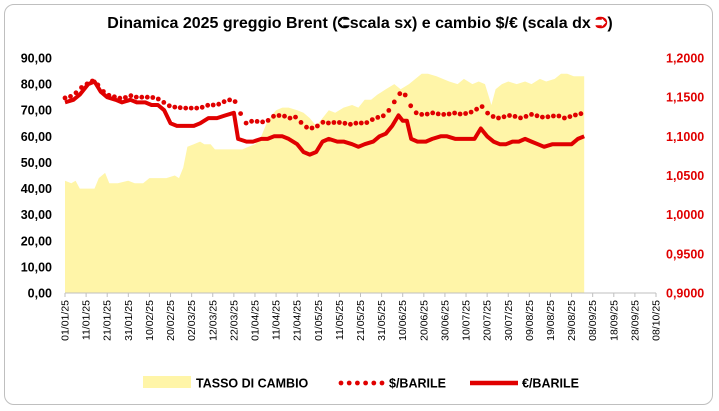 The image size is (719, 411). I want to click on x-tick-label: 10/06/25, so click(403, 320).